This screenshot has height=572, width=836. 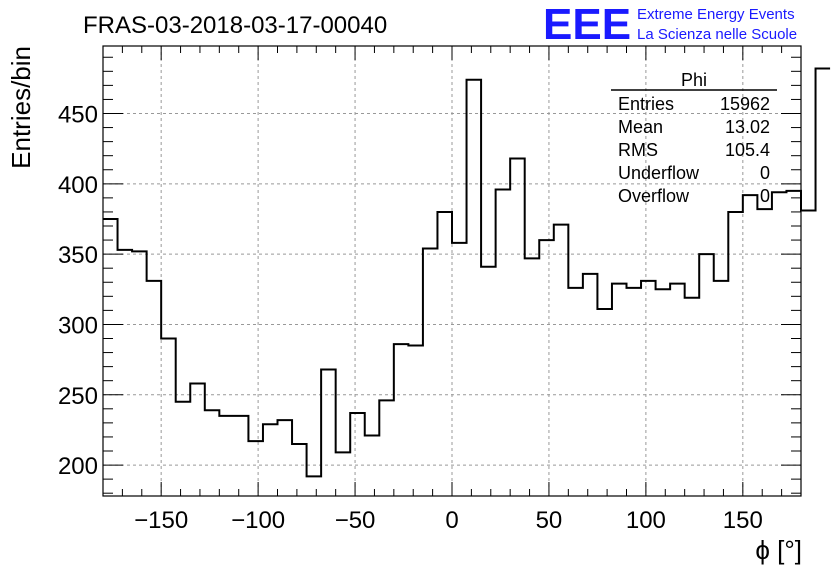 What do you see at coordinates (235, 25) in the screenshot?
I see `chart-title: FRAS-03-2018-03-17-00040` at bounding box center [235, 25].